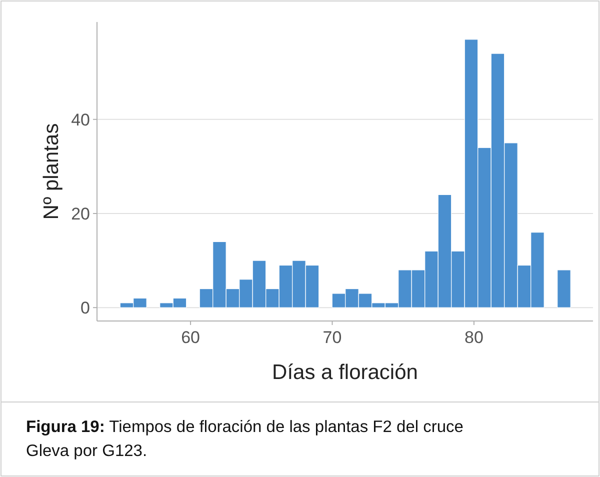 The width and height of the screenshot is (600, 477). What do you see at coordinates (345, 372) in the screenshot?
I see `x-axis-title: Días a floración` at bounding box center [345, 372].